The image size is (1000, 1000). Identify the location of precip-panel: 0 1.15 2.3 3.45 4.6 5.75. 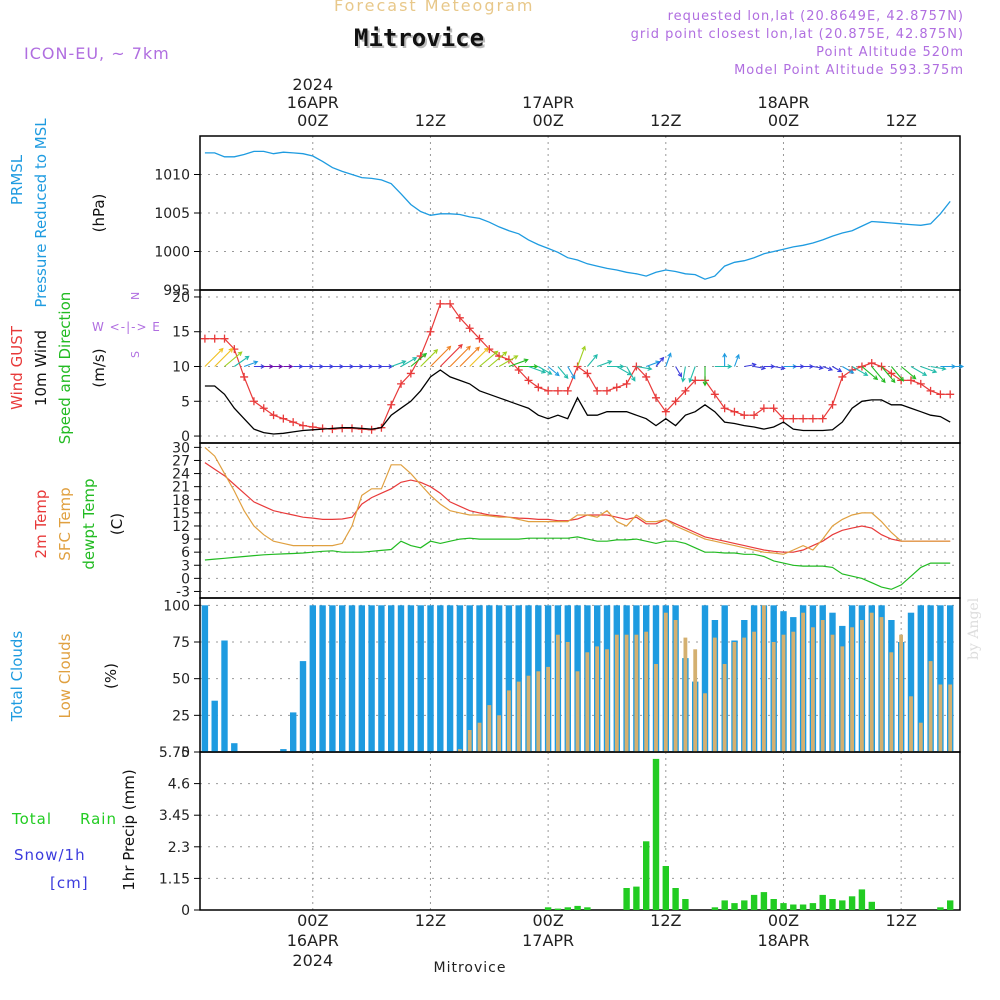
(560, 832).